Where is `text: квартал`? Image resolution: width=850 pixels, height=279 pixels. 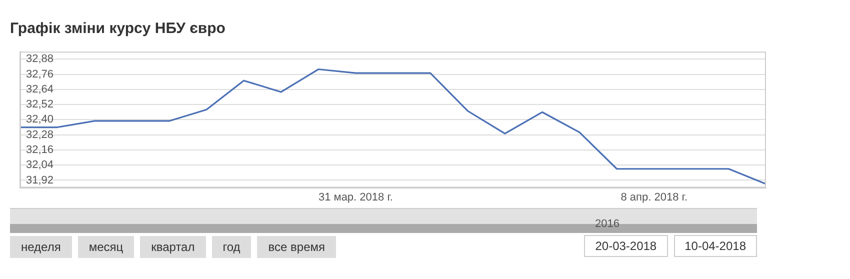
text: квартал is located at coordinates (173, 247).